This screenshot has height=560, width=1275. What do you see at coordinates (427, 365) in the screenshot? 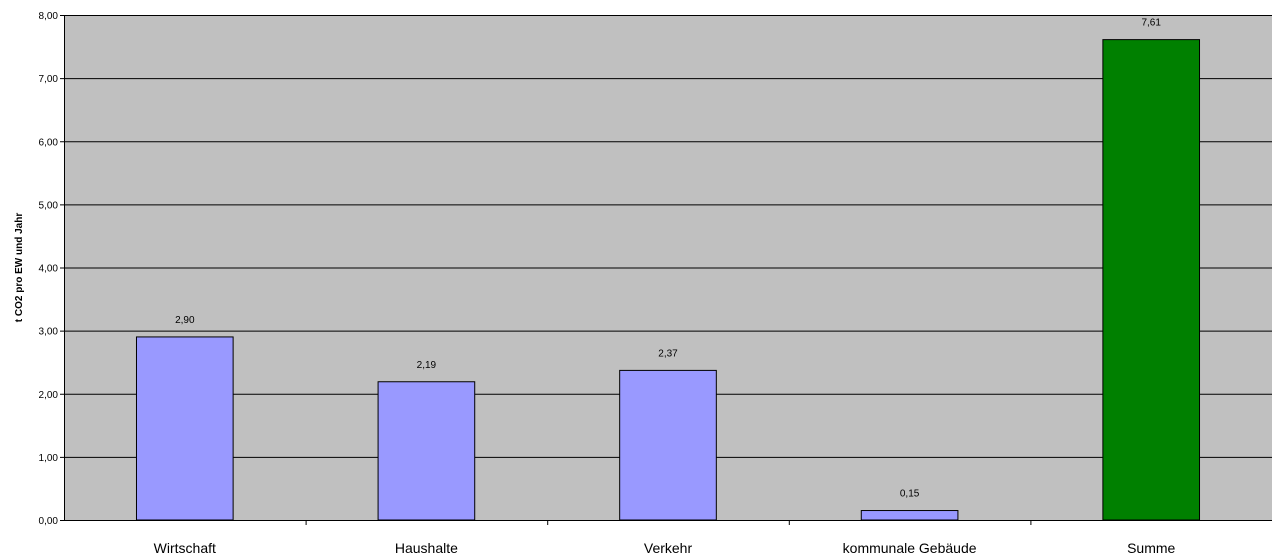
I see `data-label: 2,19` at bounding box center [427, 365].